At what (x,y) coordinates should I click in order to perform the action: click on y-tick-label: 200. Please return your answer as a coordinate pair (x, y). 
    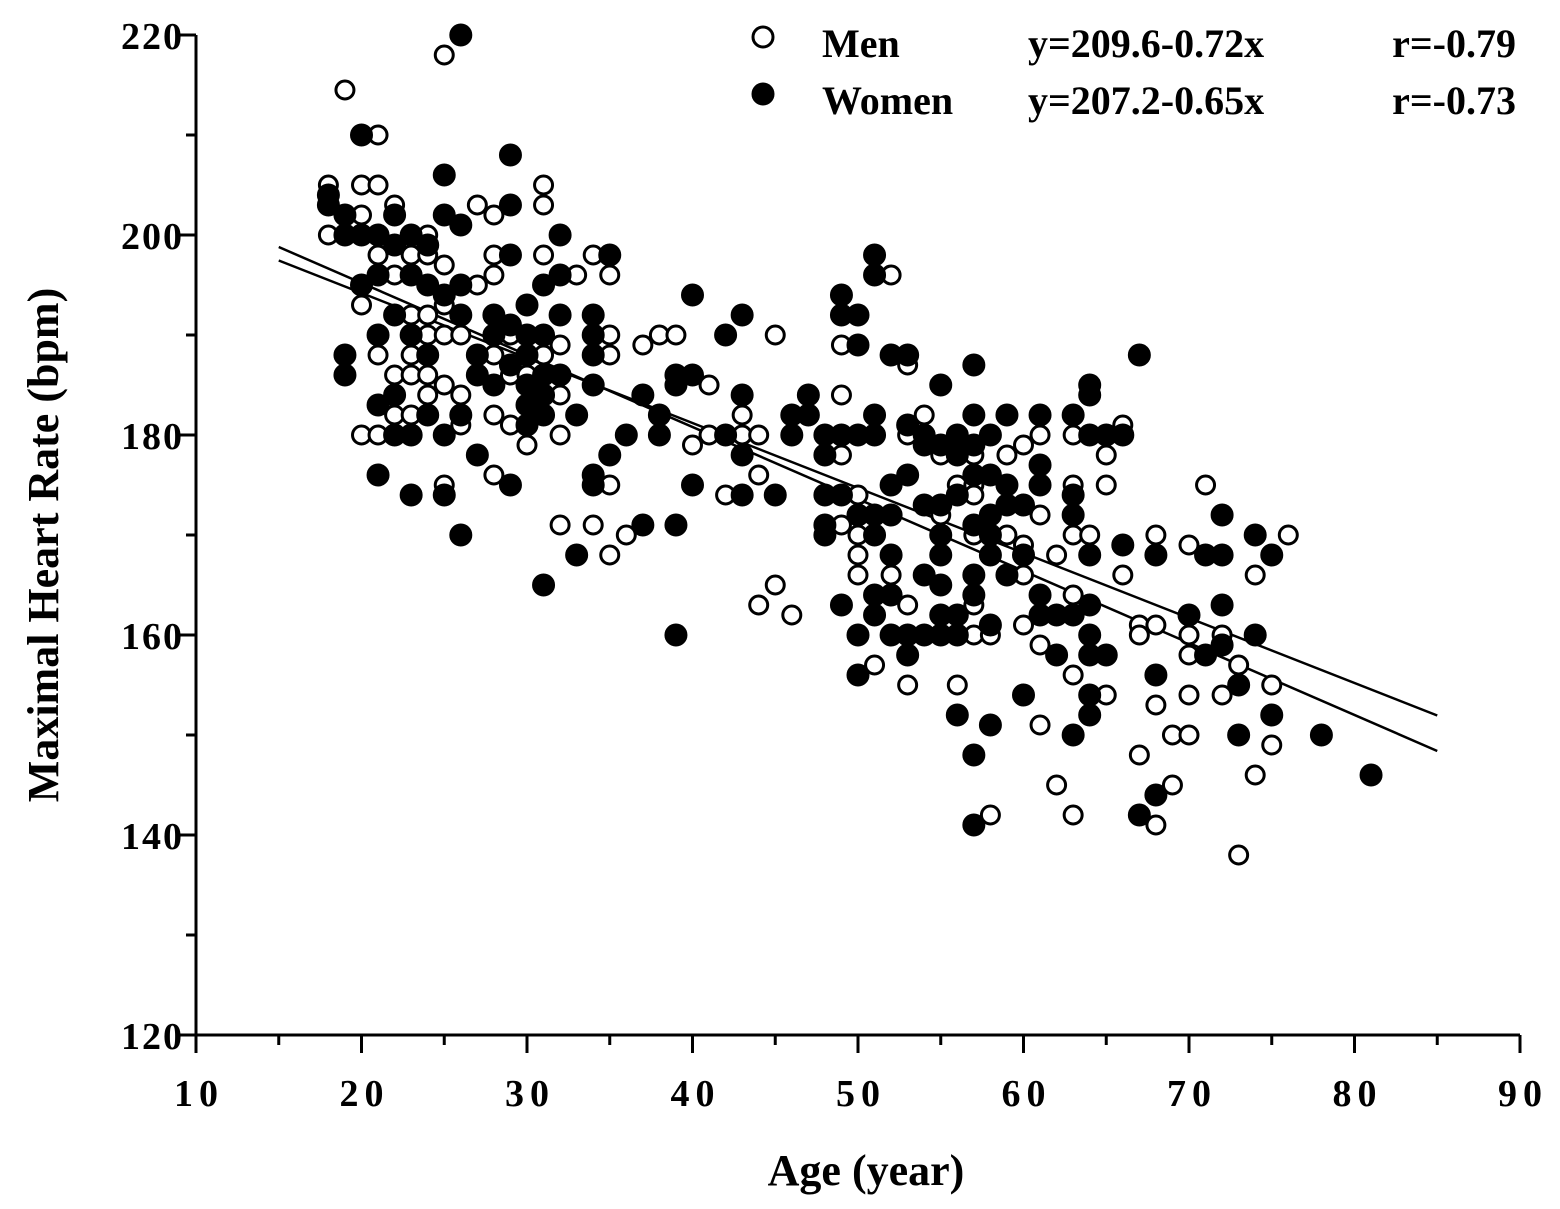
    Looking at the image, I should click on (152, 237).